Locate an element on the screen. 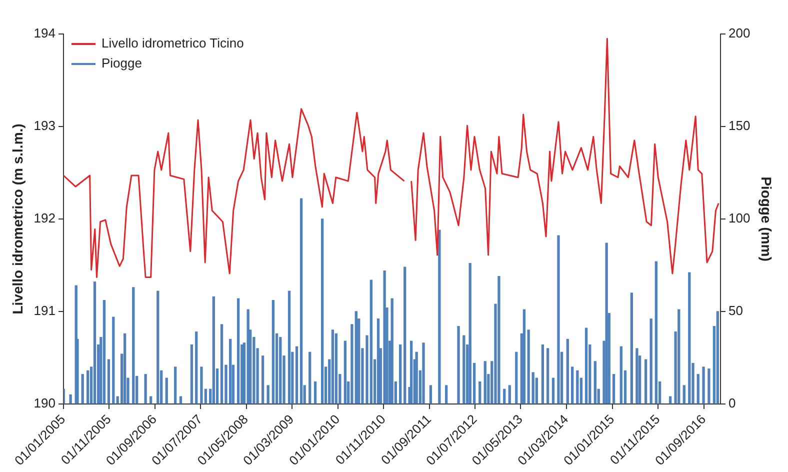 The height and width of the screenshot is (472, 788). y-tick-label: 194 is located at coordinates (45, 33).